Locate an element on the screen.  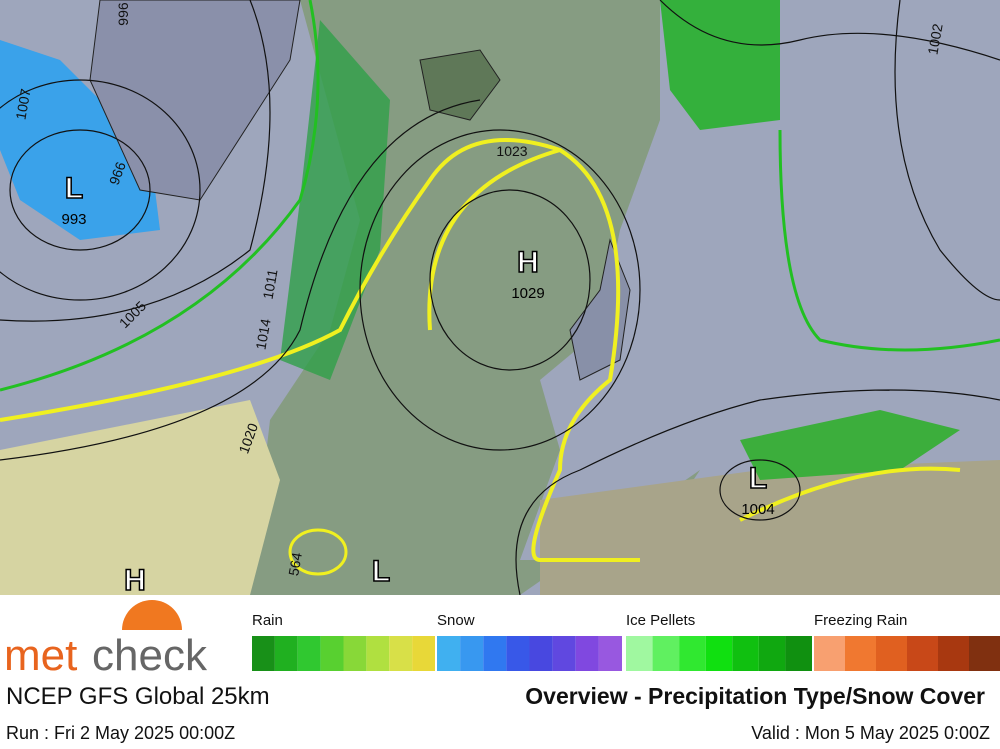
valid-time: Valid : Mon 5 May 2025 0:00Z is located at coordinates (870, 733).